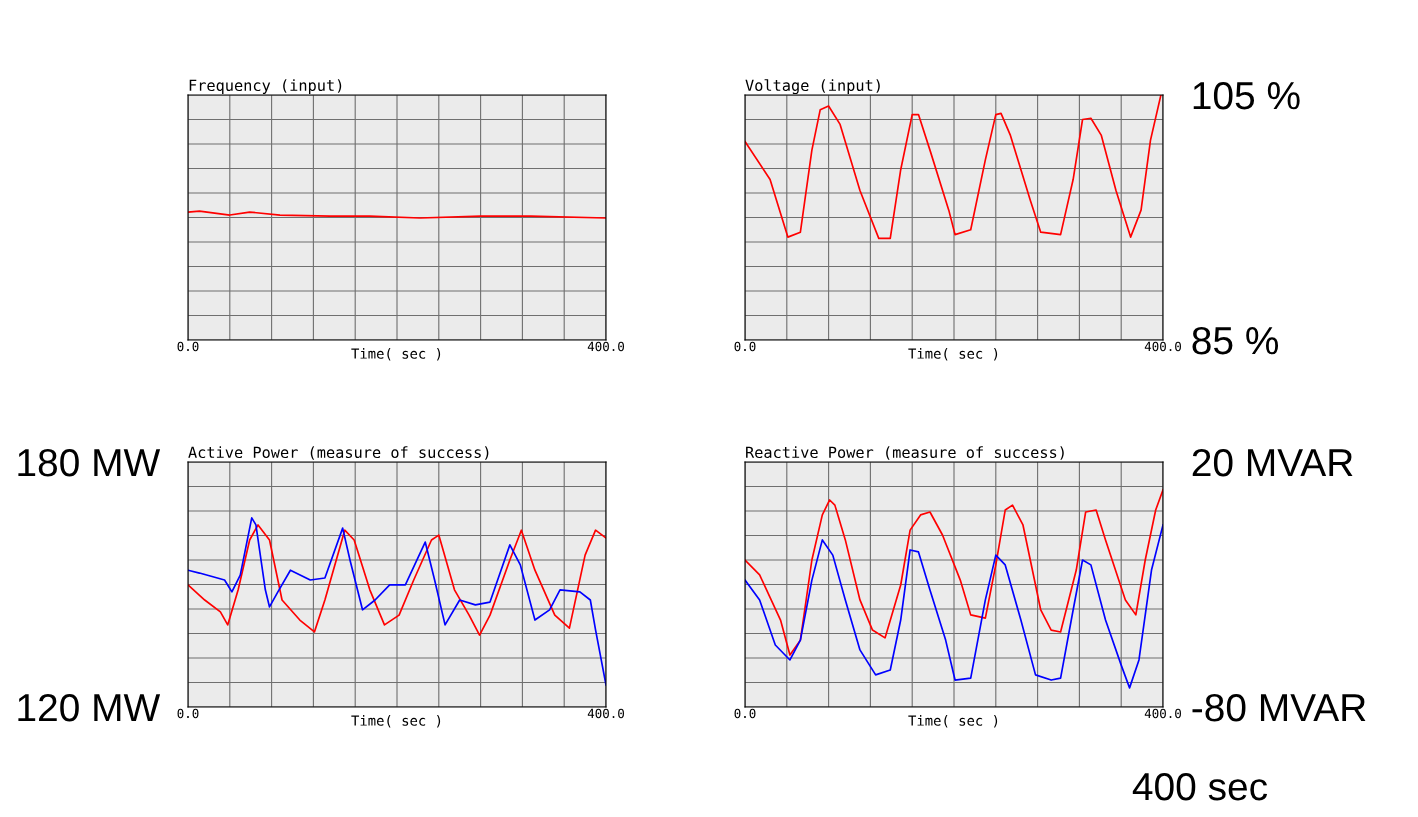 The height and width of the screenshot is (817, 1418). Describe the element at coordinates (1246, 95) in the screenshot. I see `y-tick-label: 105 %` at that location.